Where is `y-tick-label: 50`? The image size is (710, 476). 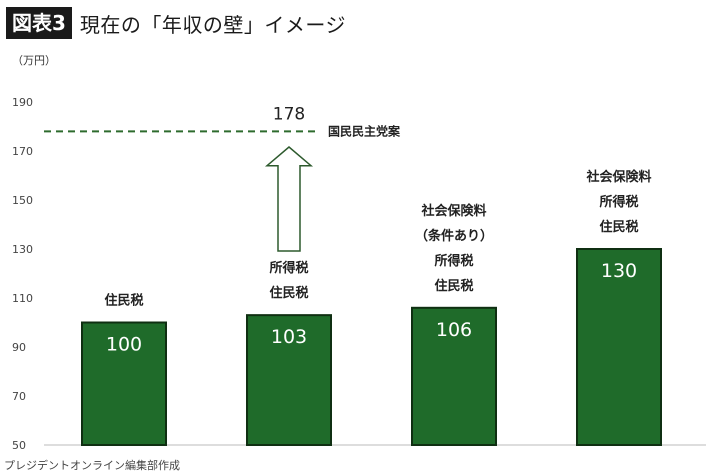 y-tick-label: 50 is located at coordinates (19, 445).